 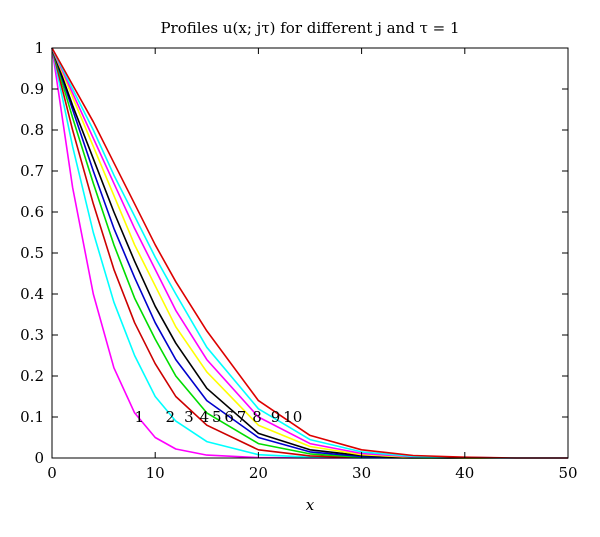 What do you see at coordinates (32, 89) in the screenshot?
I see `y-tick-label: 0.9` at bounding box center [32, 89].